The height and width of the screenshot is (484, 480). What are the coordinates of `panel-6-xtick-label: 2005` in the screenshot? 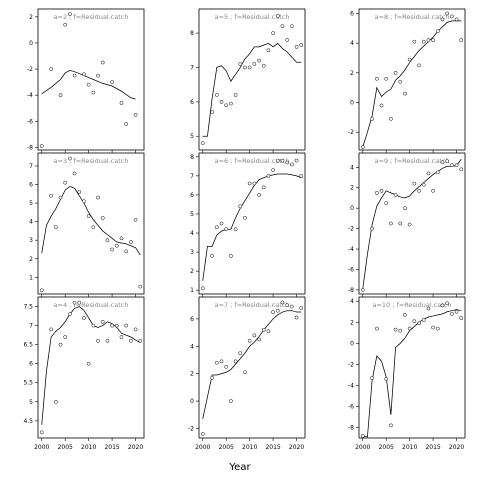 It's located at (226, 447).